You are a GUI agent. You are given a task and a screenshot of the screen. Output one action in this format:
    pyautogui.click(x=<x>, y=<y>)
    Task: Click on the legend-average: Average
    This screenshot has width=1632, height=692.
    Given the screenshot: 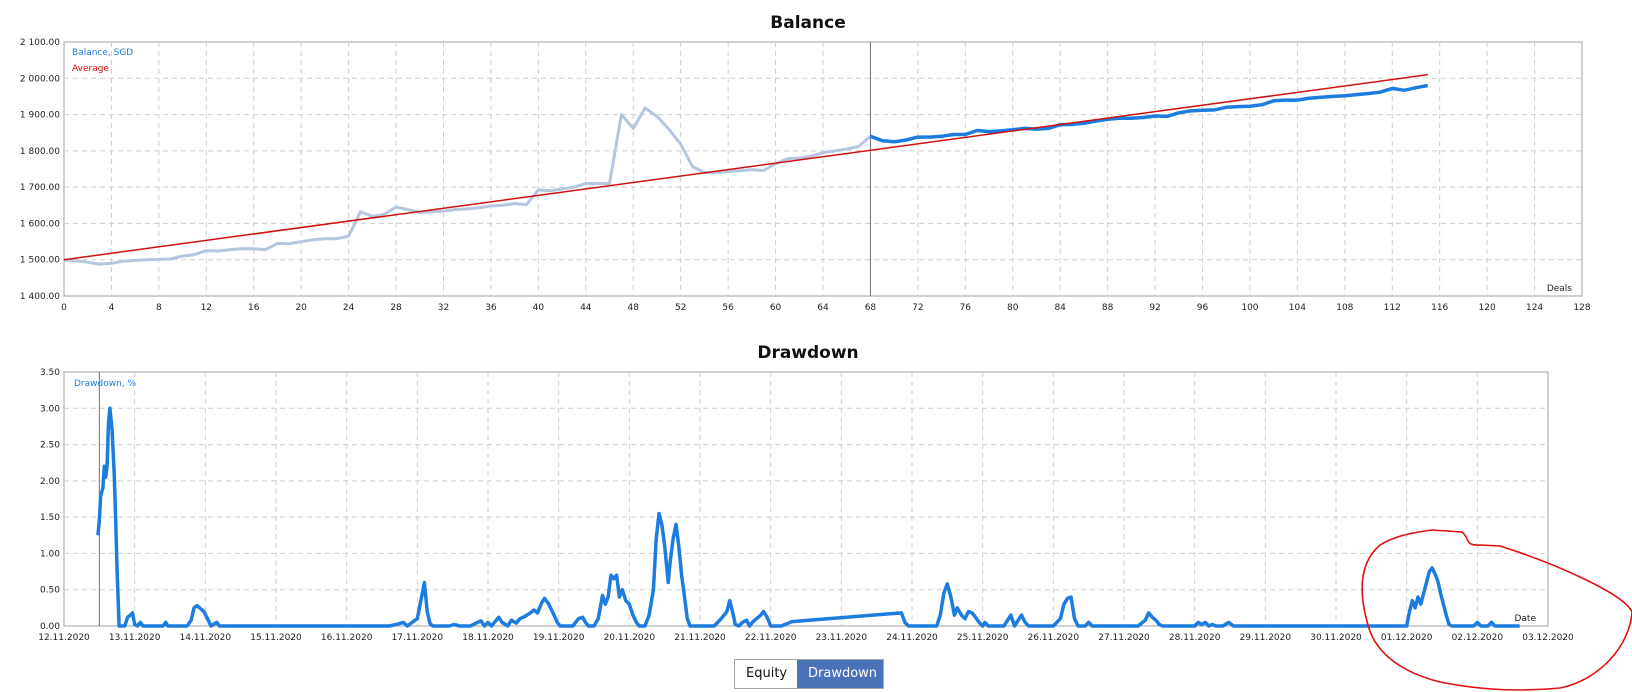 What is the action you would take?
    pyautogui.click(x=90, y=69)
    